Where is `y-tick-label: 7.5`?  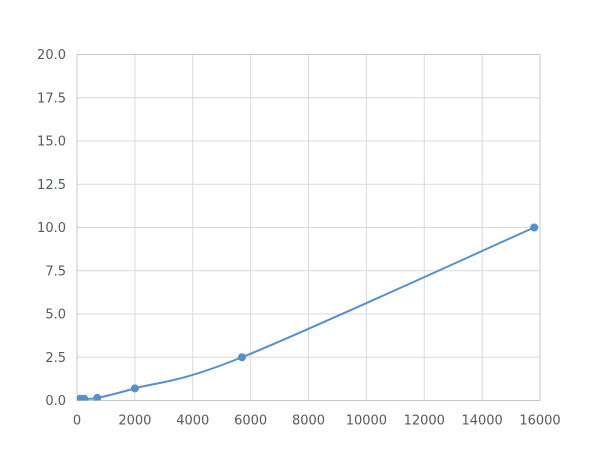 y-tick-label: 7.5 is located at coordinates (55, 271).